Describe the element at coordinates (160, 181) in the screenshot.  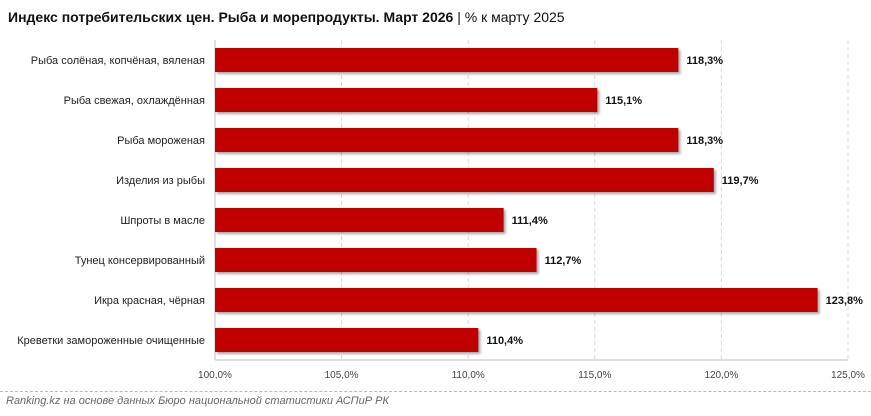
I see `category-label: Изделия из рыбы` at that location.